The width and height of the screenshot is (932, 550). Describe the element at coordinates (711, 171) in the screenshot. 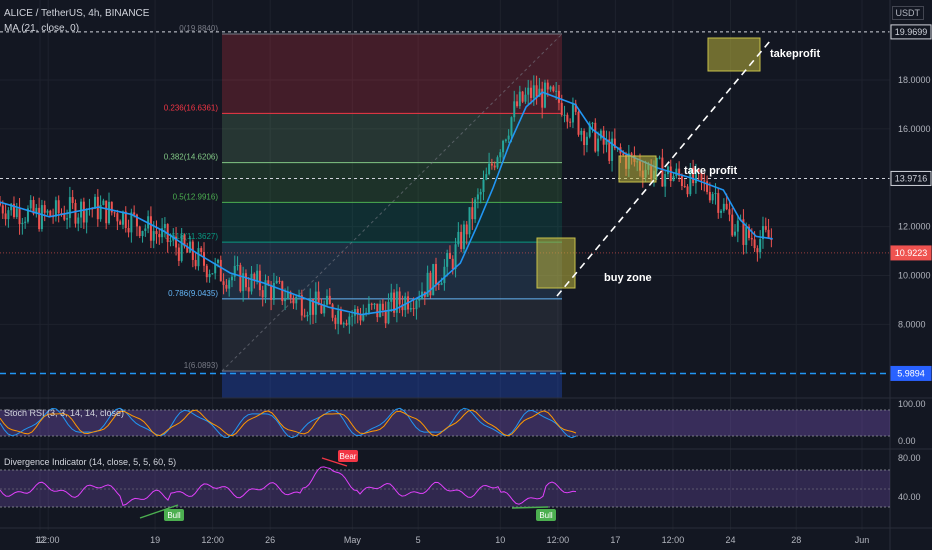

I see `annotation-take-profit: take profit` at that location.